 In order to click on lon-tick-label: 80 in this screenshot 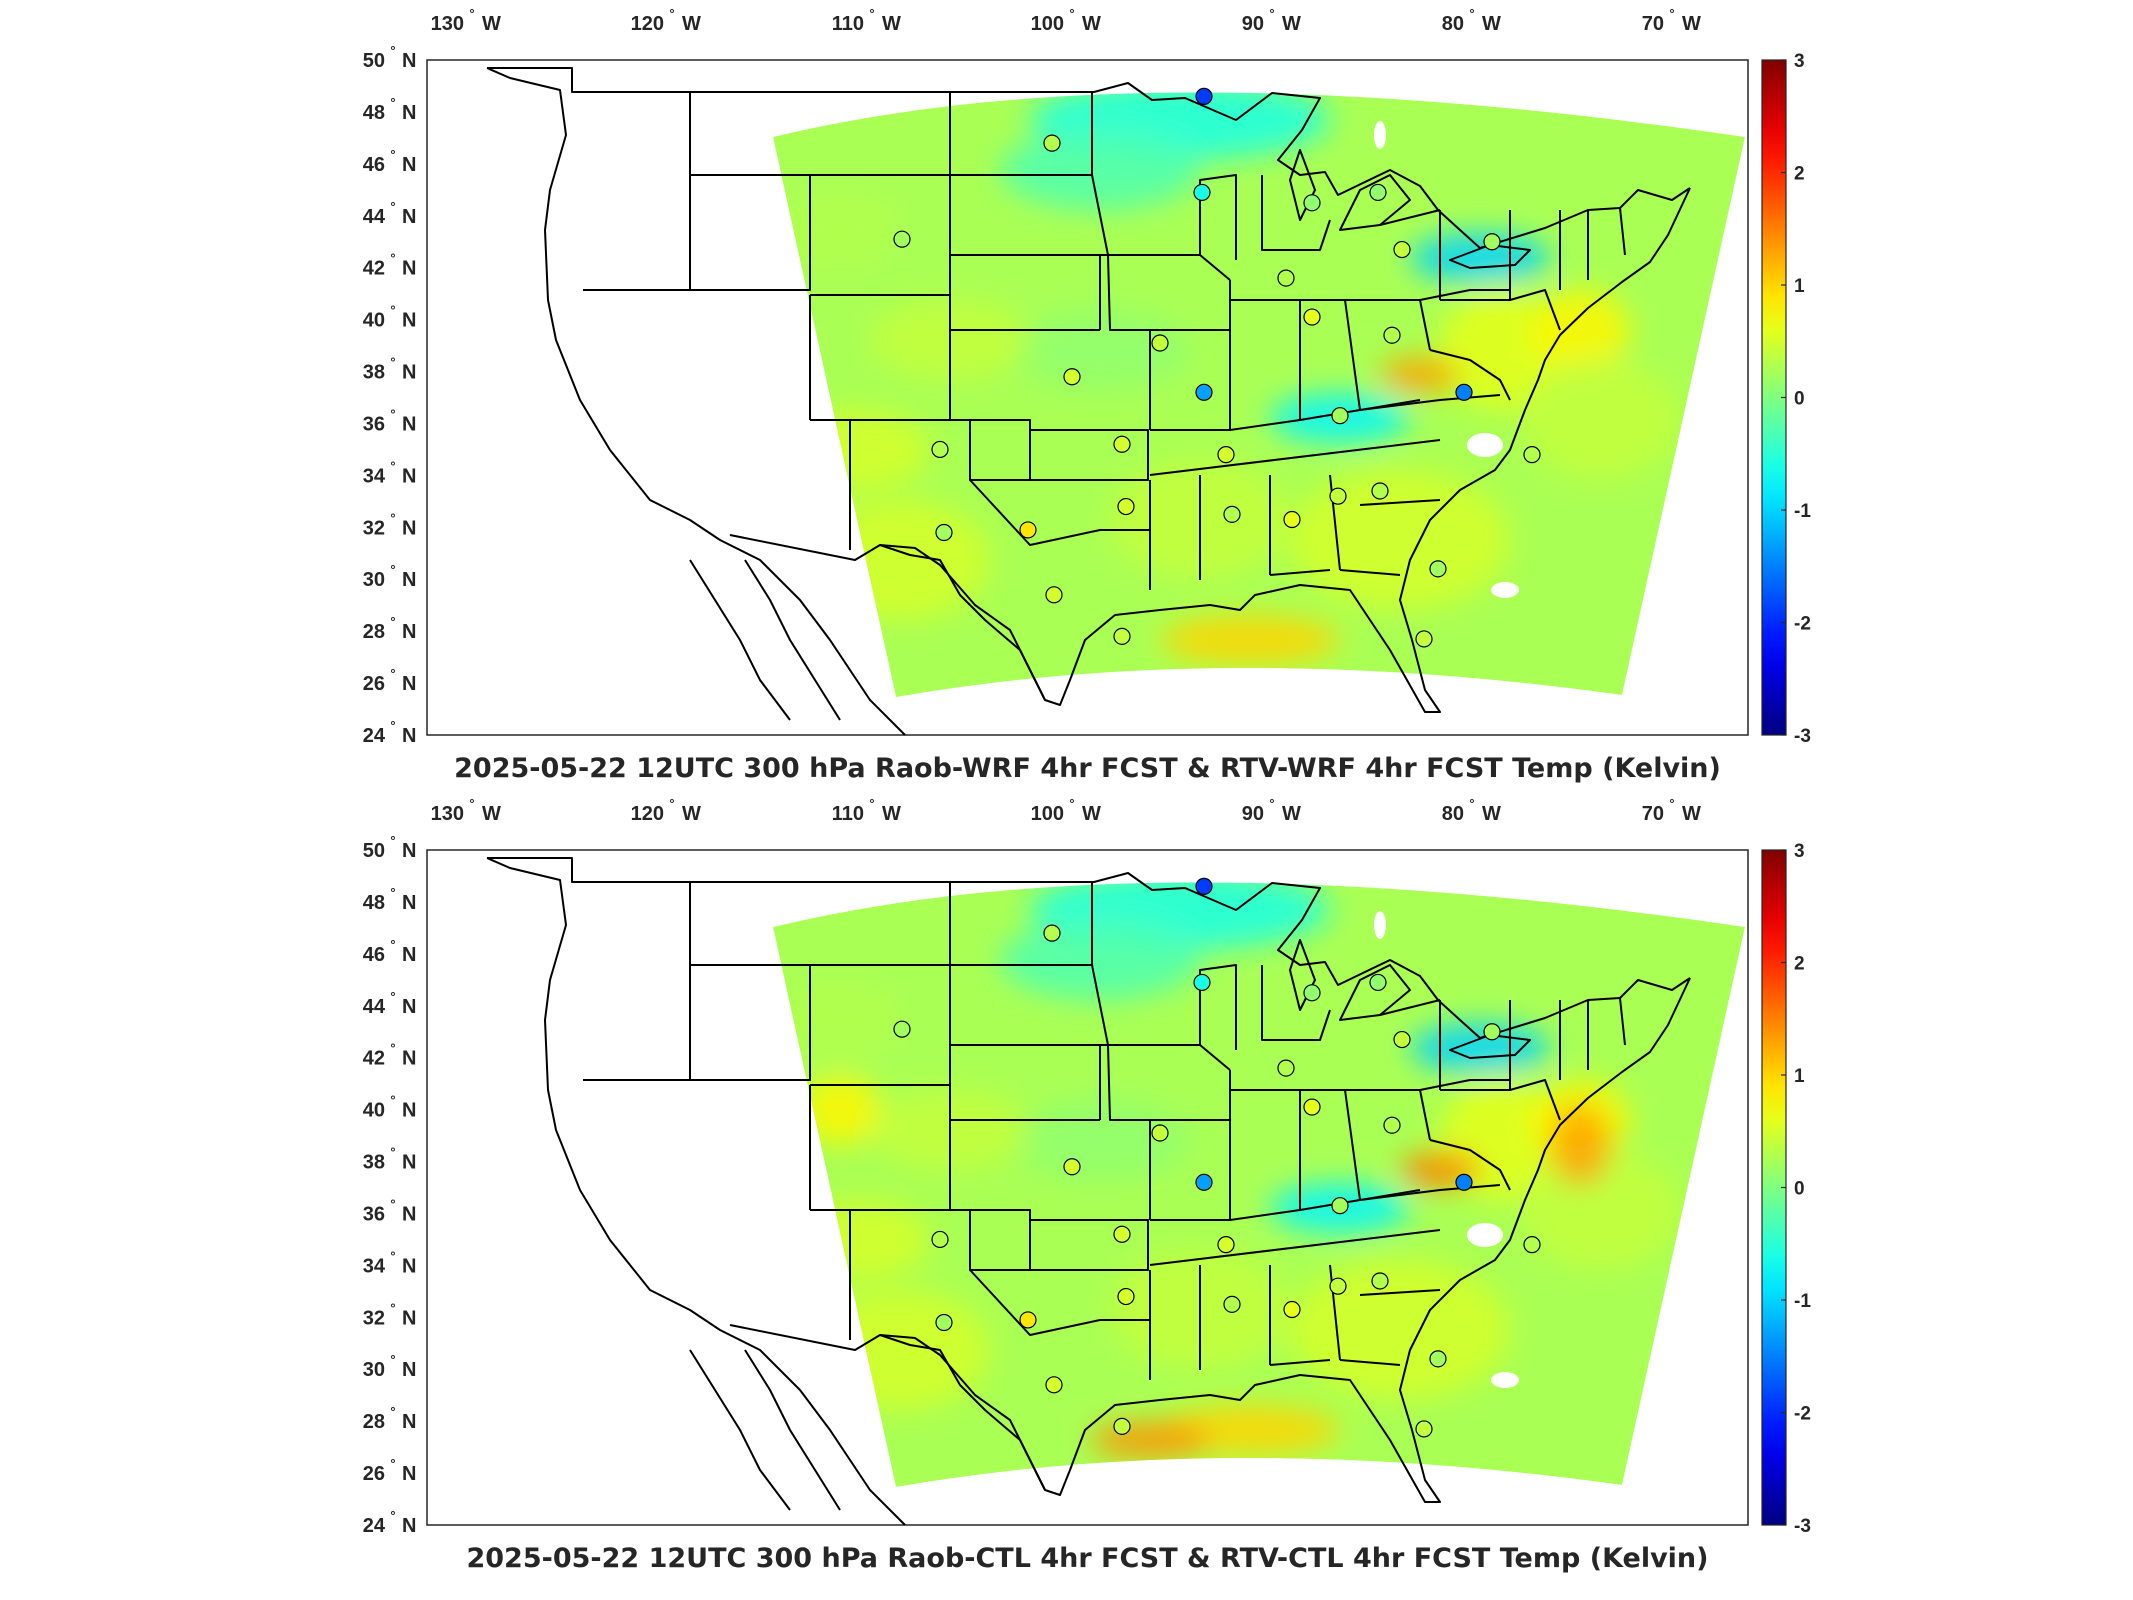, I will do `click(1453, 814)`.